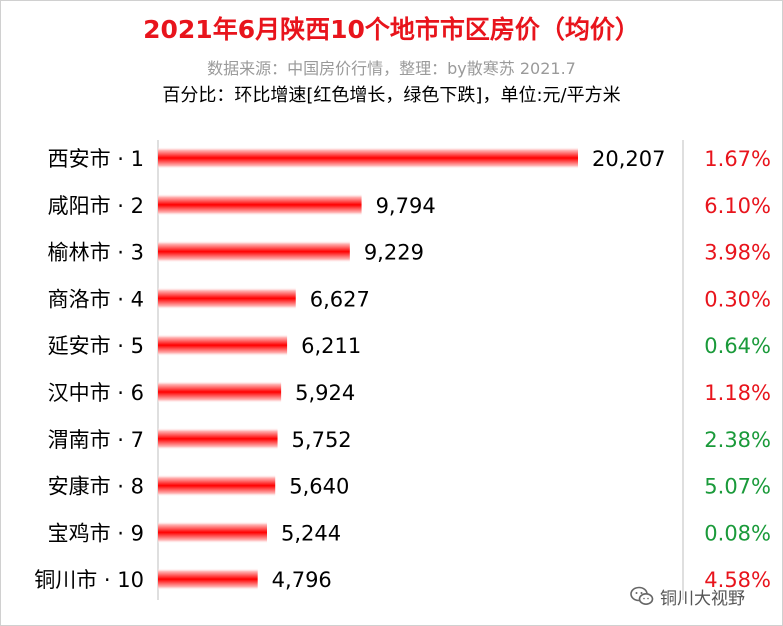 Image resolution: width=783 pixels, height=626 pixels. Describe the element at coordinates (737, 299) in the screenshot. I see `pct-label: 0.30%` at that location.